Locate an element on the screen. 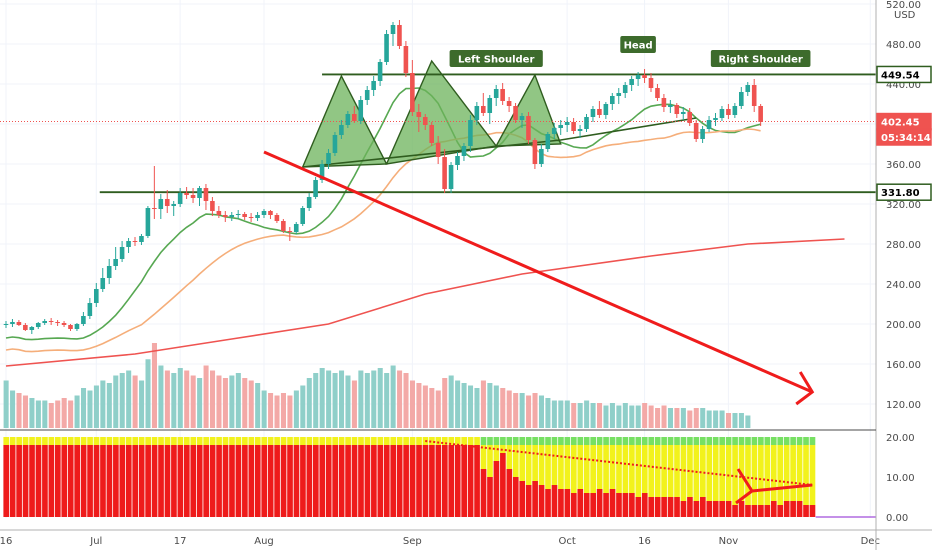 This screenshot has height=550, width=932. oscillator-trend-arrow is located at coordinates (782, 488).